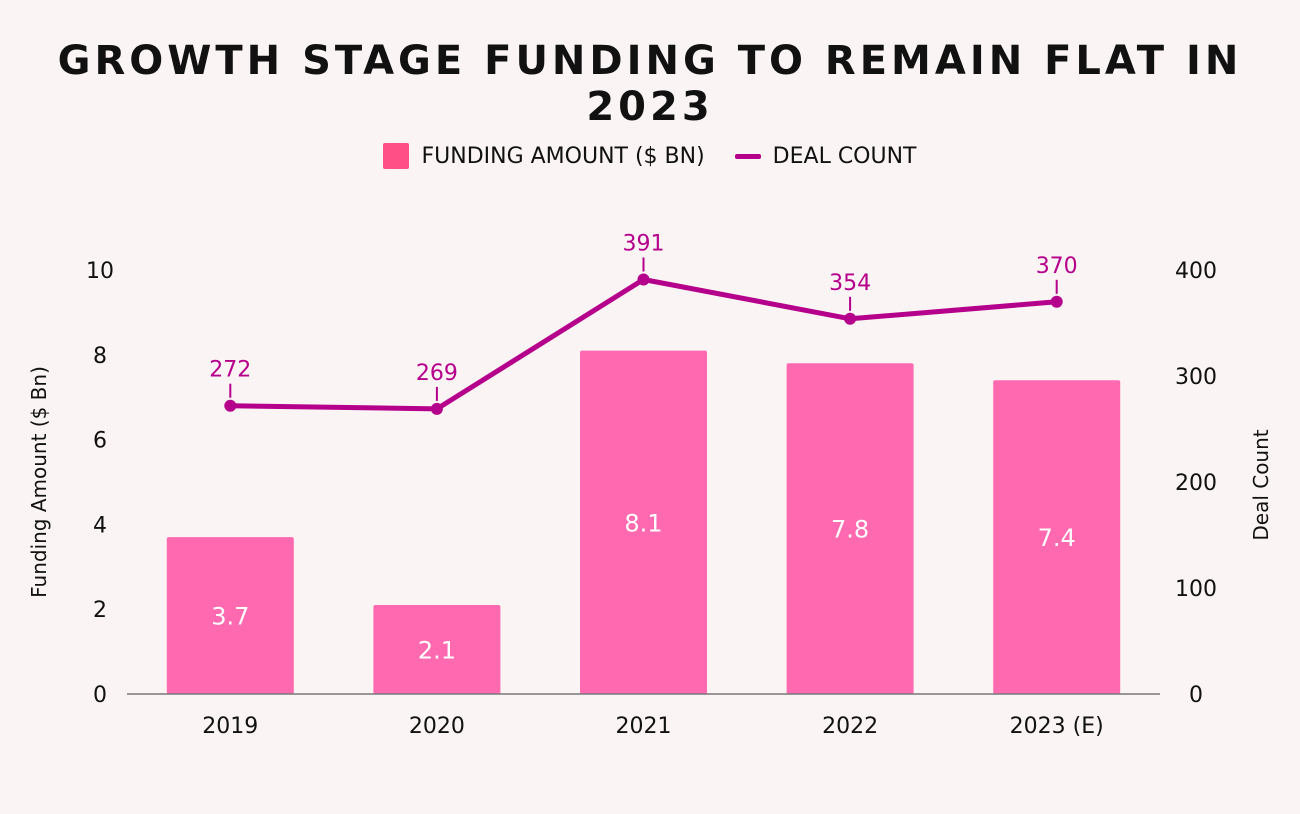 The width and height of the screenshot is (1300, 814). I want to click on y-axis-title: Funding Amount ($ Bn), so click(39, 482).